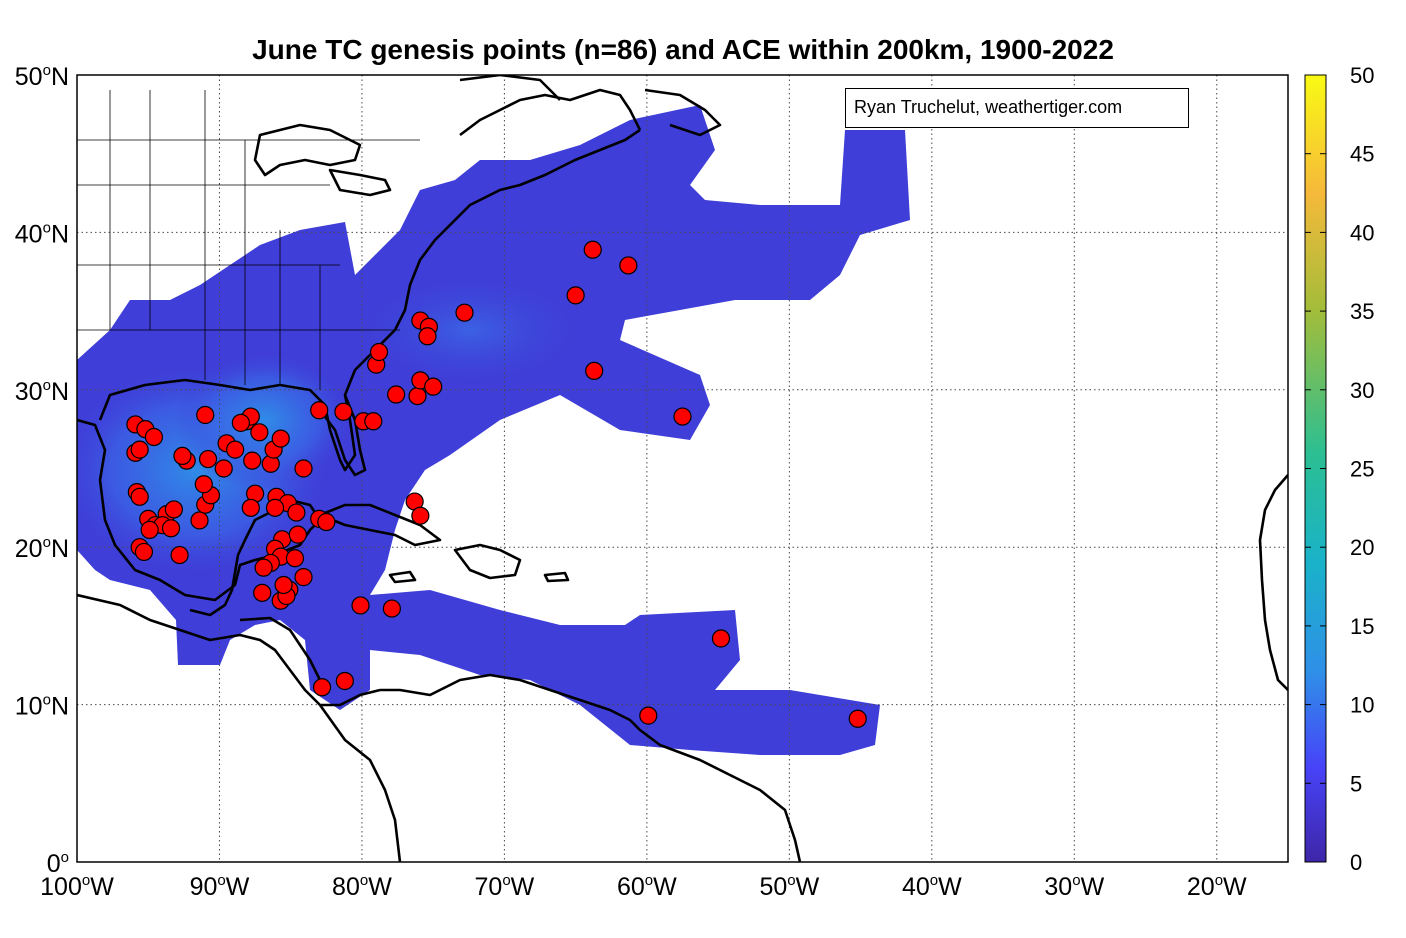 This screenshot has width=1406, height=938. Describe the element at coordinates (402, 577) in the screenshot. I see `jamaica` at that location.